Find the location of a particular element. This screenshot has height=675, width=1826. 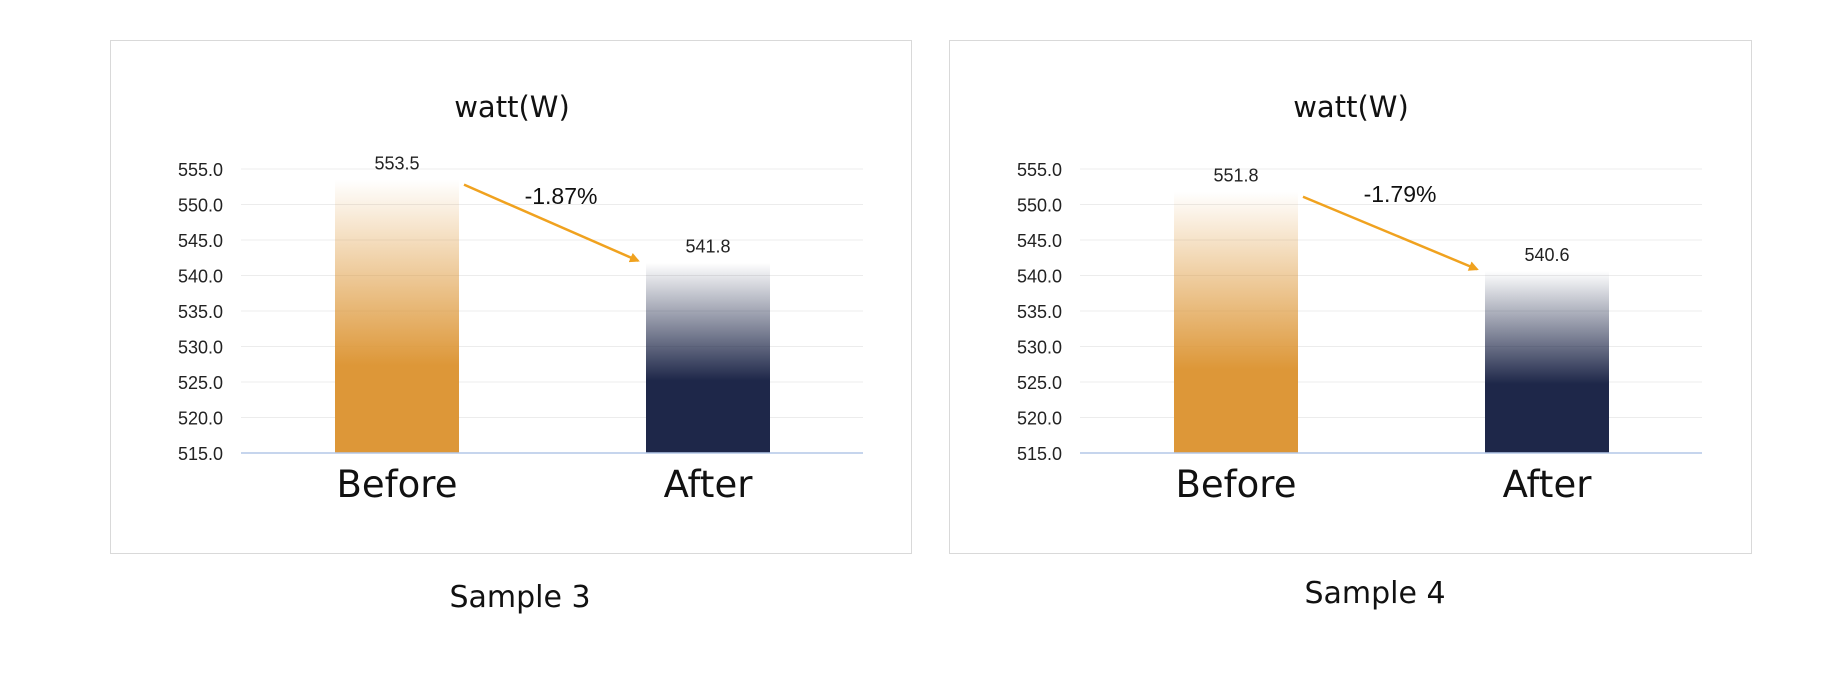

percent-change-annotation: -1.79% is located at coordinates (1400, 194).